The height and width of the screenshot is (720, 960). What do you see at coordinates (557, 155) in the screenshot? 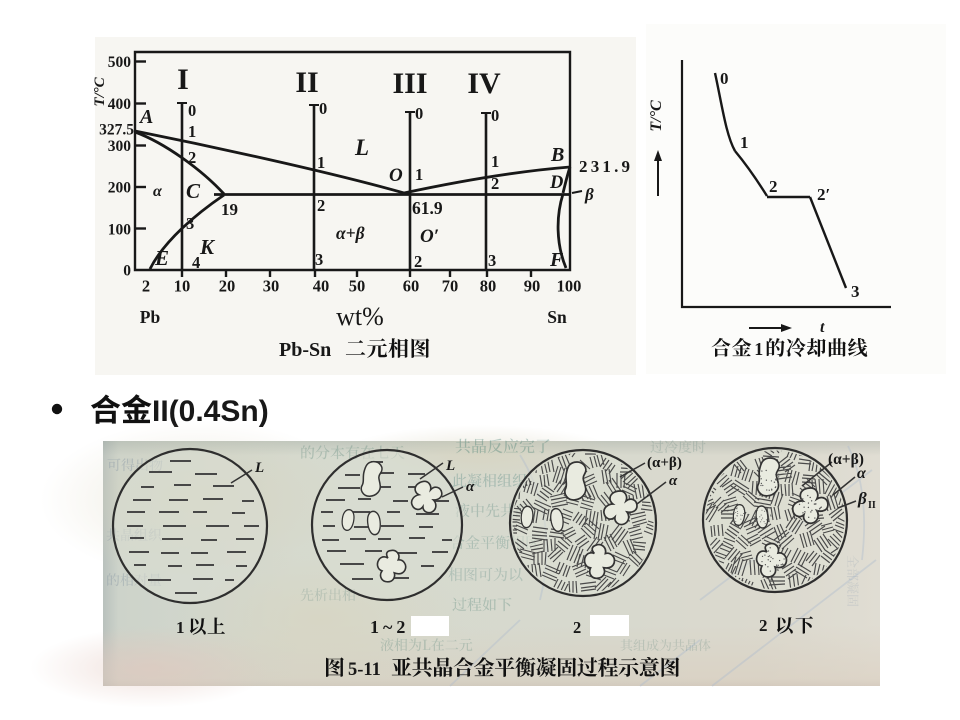
I see `svg-text: B` at bounding box center [557, 155].